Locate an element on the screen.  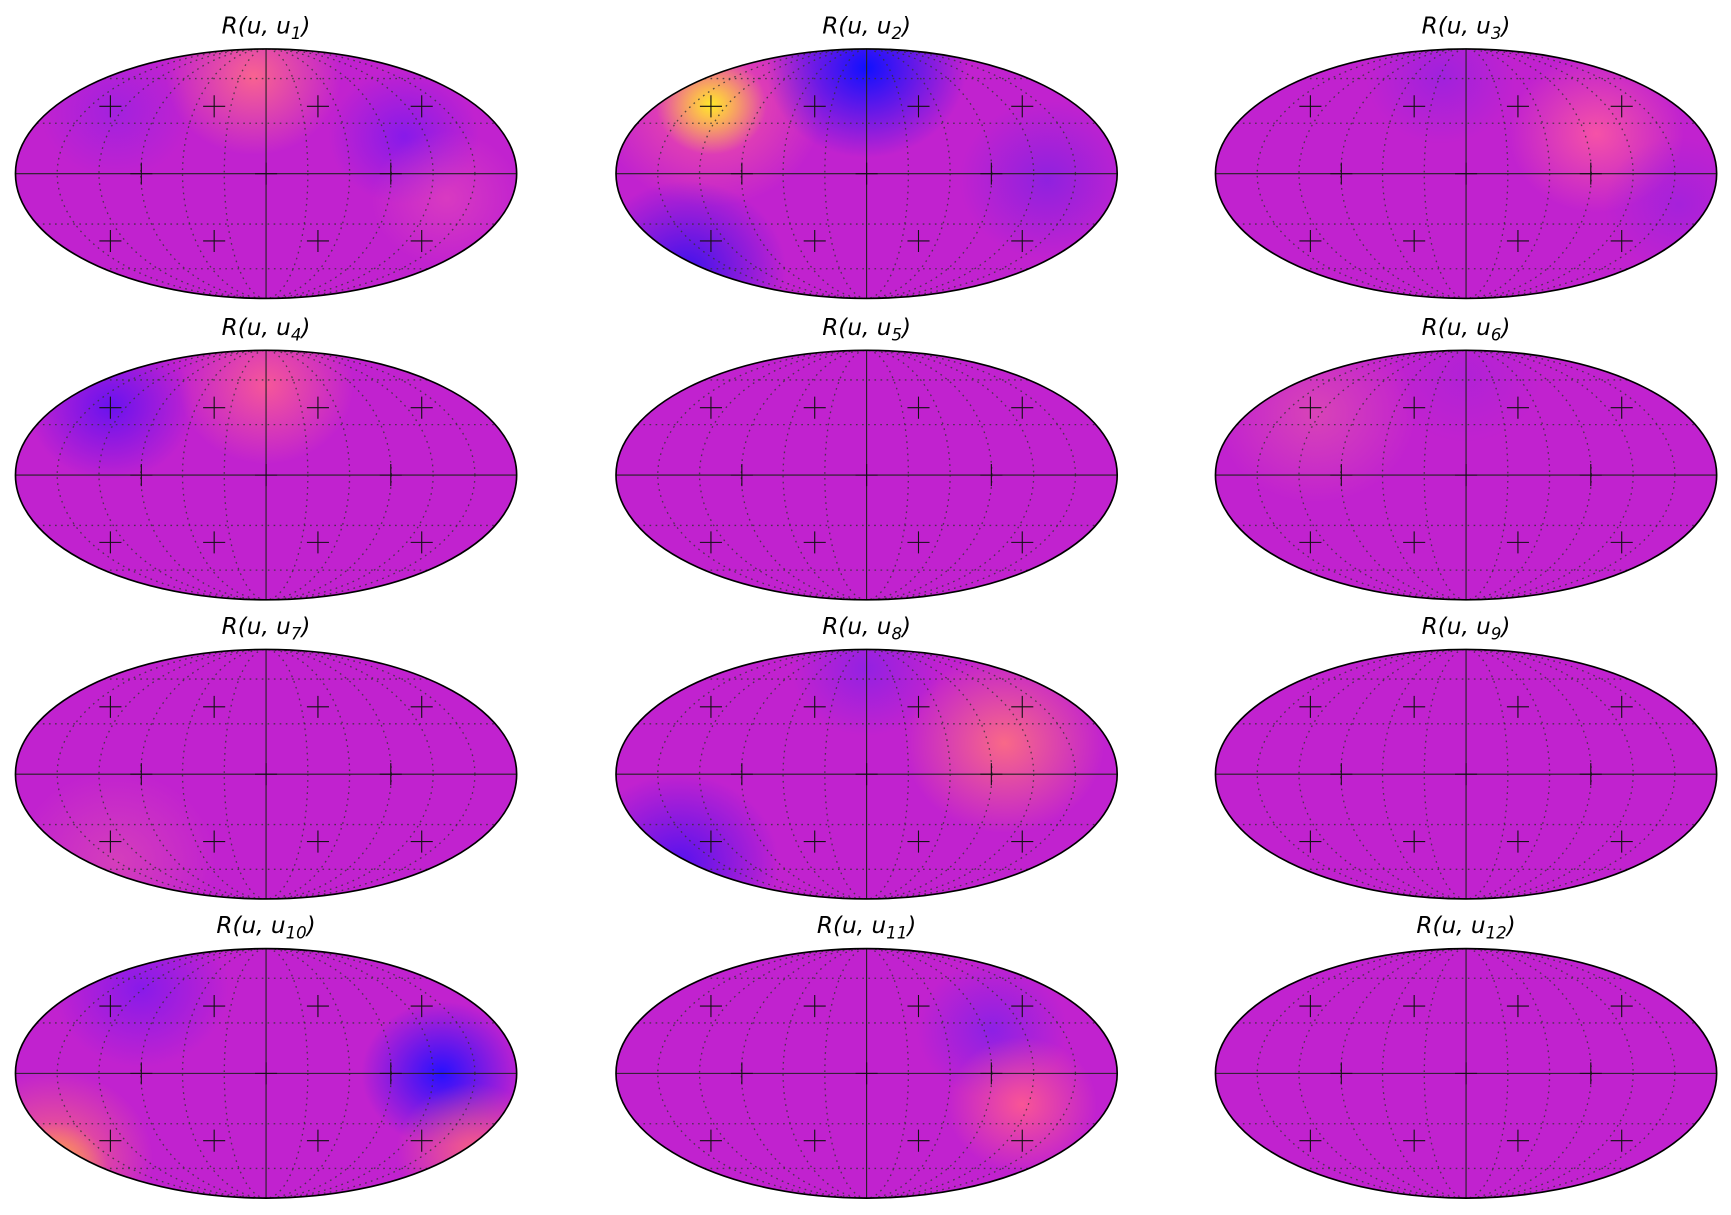
panel-title: R(u, u11) is located at coordinates (866, 927).